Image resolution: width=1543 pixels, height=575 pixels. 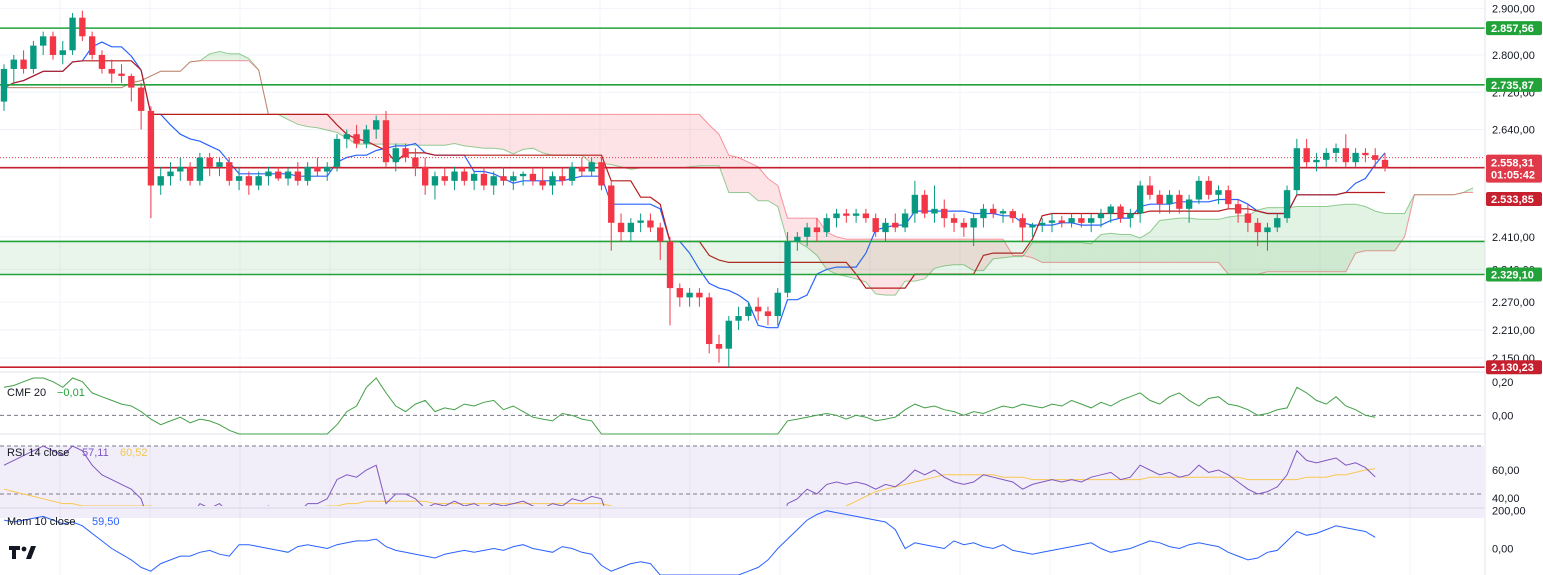 What do you see at coordinates (1506, 499) in the screenshot?
I see `rsi-tick-label: 40,00` at bounding box center [1506, 499].